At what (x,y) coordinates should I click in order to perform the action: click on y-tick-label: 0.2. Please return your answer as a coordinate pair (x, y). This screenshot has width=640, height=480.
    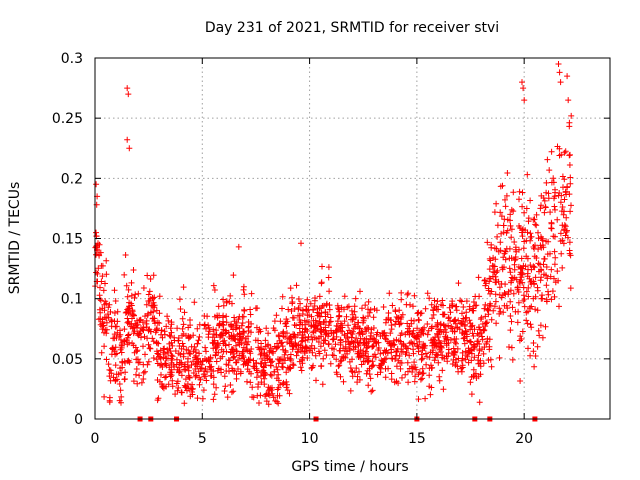
    Looking at the image, I should click on (72, 179).